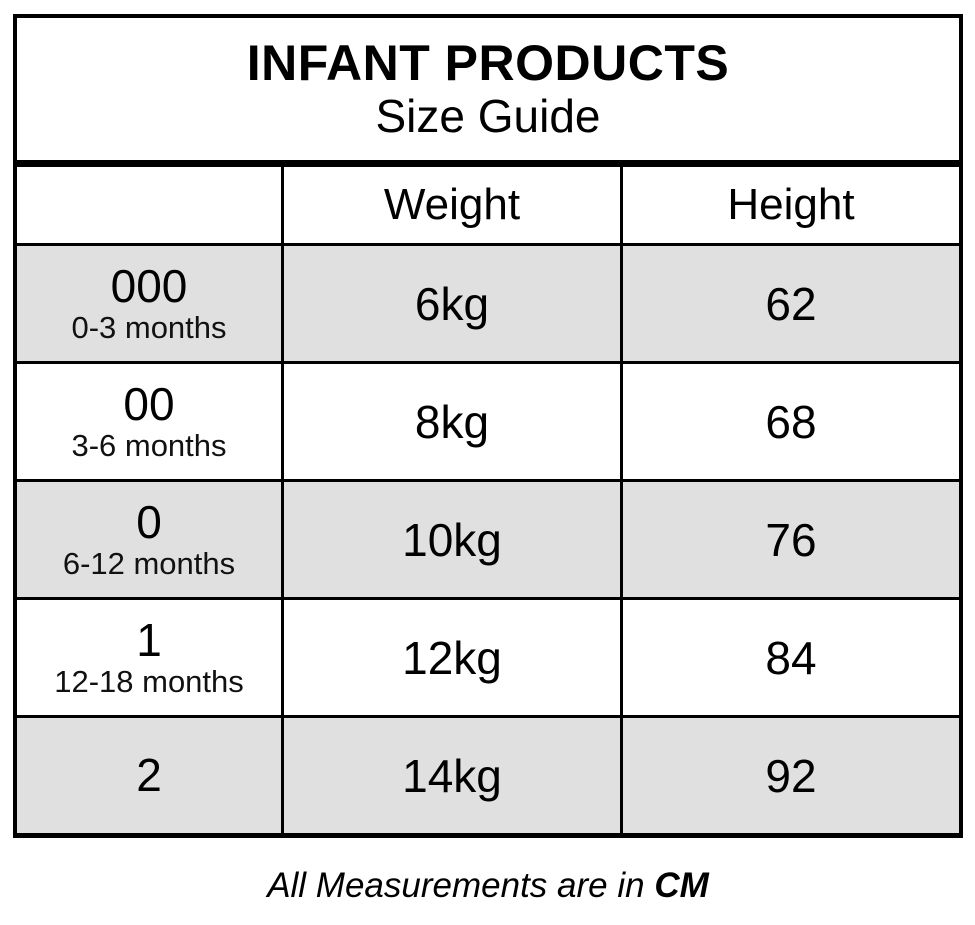  I want to click on size-cell: 1 12-18 months, so click(149, 657).